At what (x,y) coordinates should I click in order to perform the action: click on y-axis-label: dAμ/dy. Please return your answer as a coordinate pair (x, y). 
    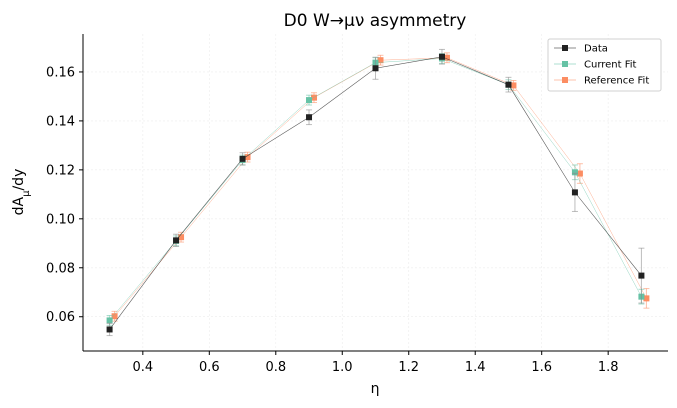
    Looking at the image, I should click on (21, 192).